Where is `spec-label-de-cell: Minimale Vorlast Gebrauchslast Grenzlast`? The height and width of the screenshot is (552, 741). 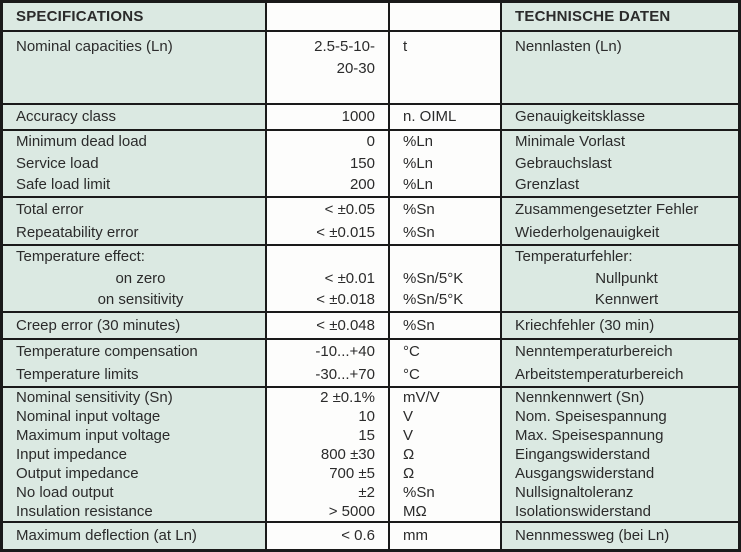 spec-label-de-cell: Minimale Vorlast Gebrauchslast Grenzlast is located at coordinates (620, 163).